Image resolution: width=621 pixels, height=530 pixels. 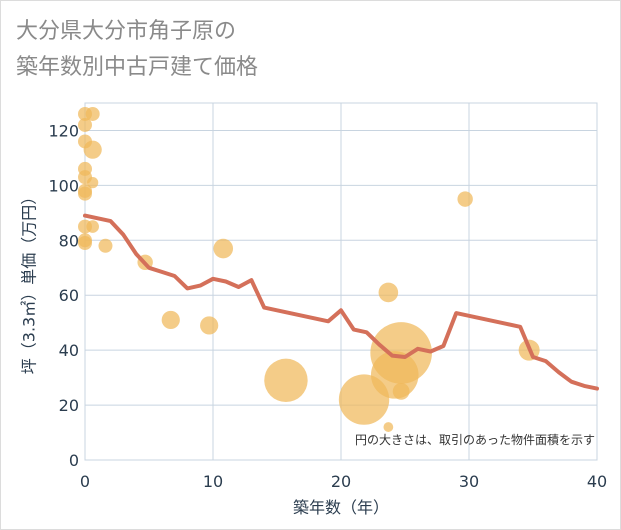 What do you see at coordinates (63, 130) in the screenshot?
I see `y-tick-label: 120` at bounding box center [63, 130].